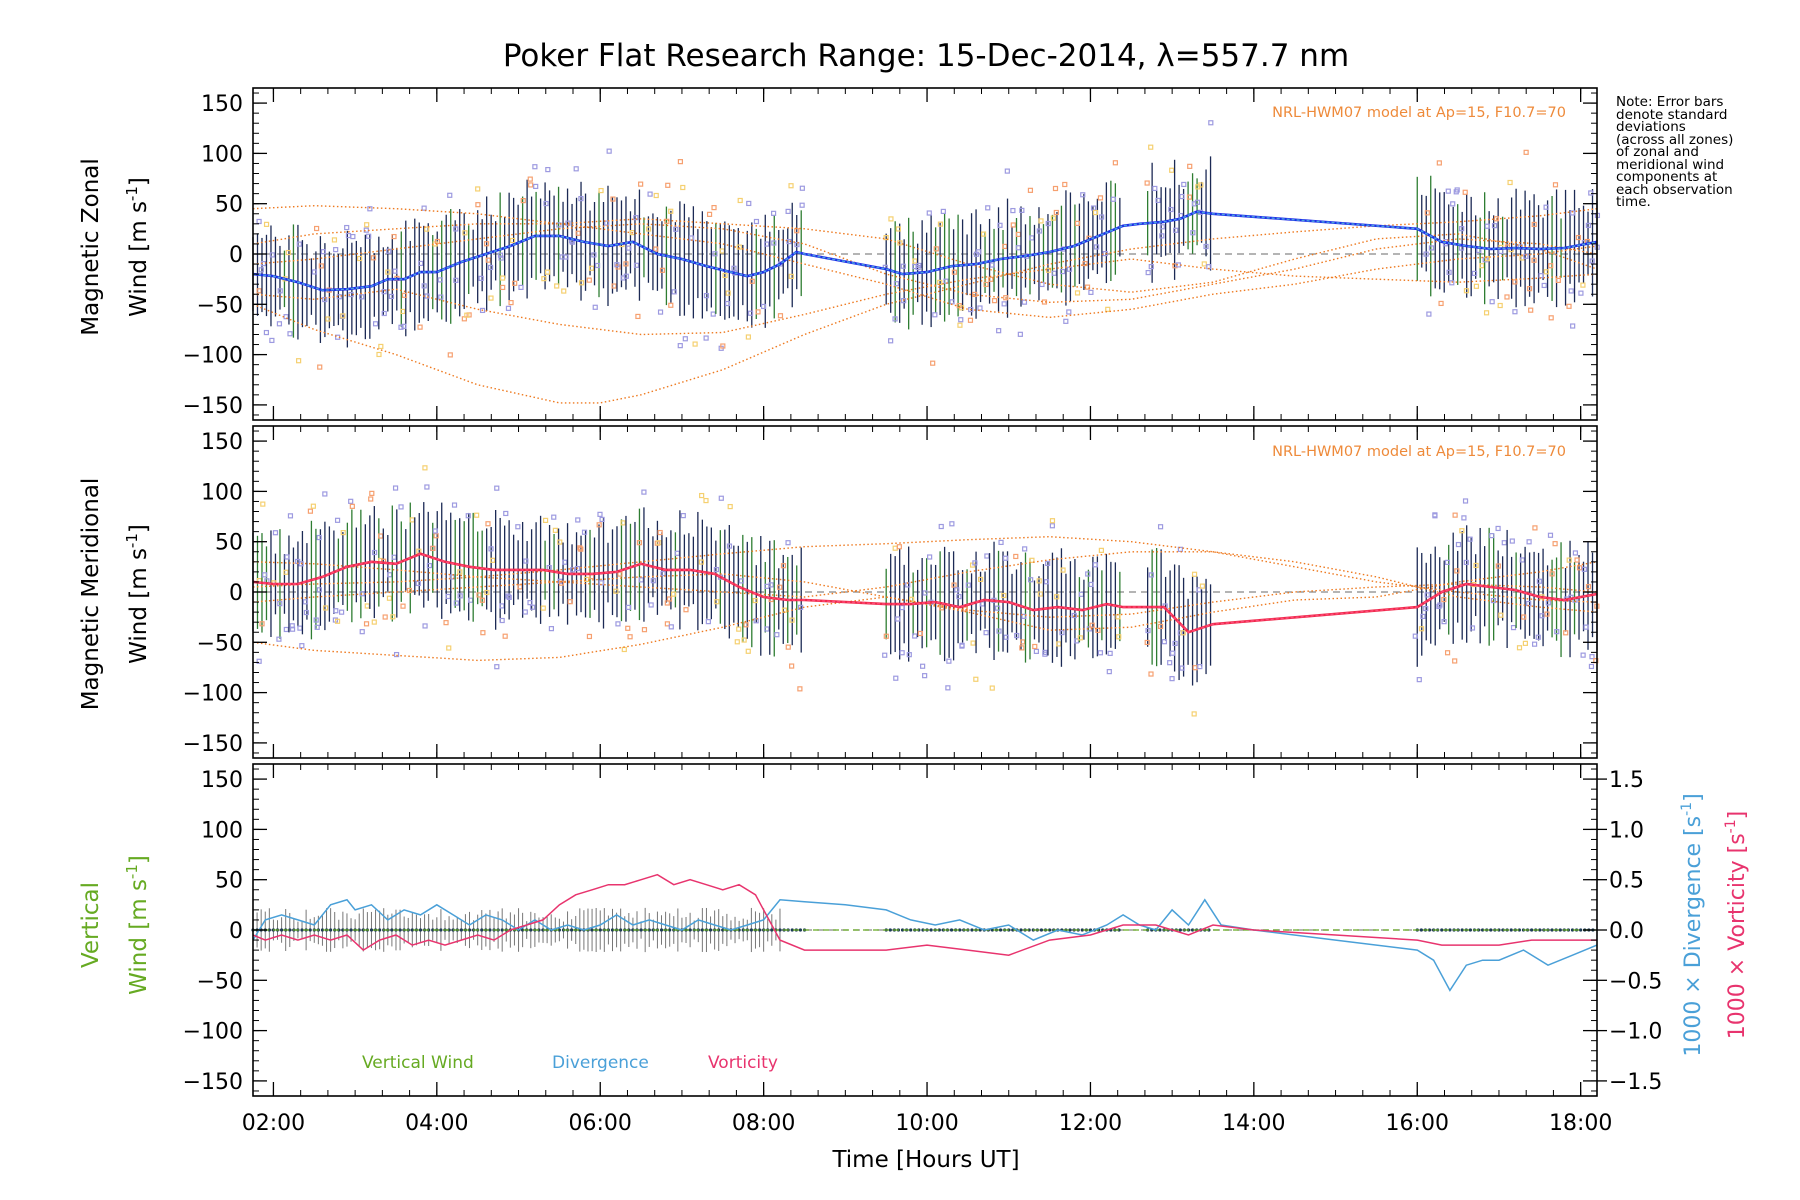 The width and height of the screenshot is (1800, 1200). Describe the element at coordinates (222, 830) in the screenshot. I see `y-tick-label: 100` at that location.